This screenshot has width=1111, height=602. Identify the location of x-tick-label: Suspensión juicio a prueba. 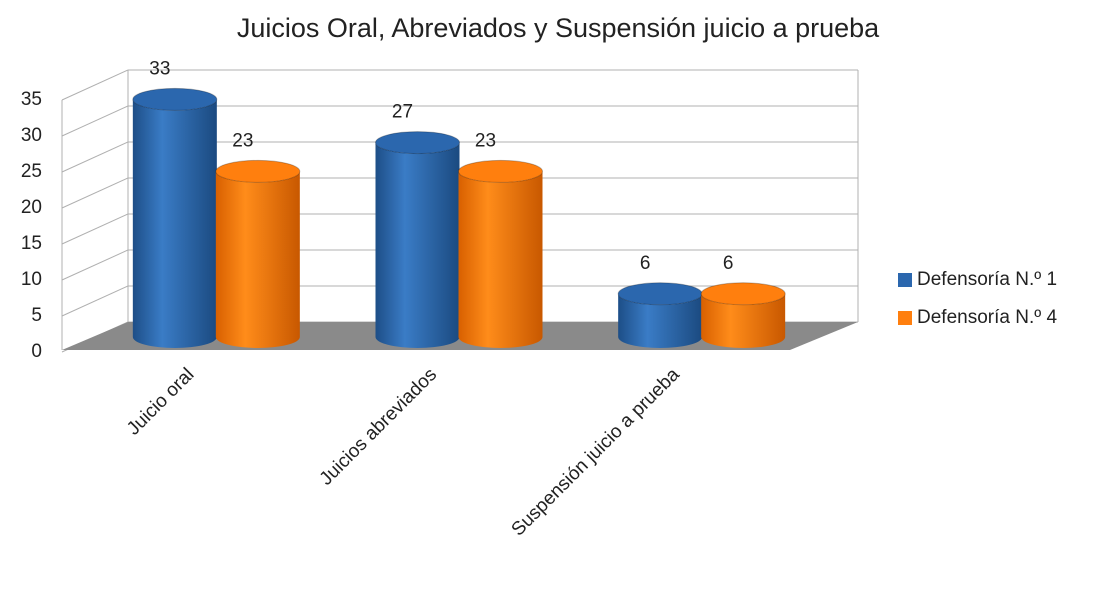
(596, 452).